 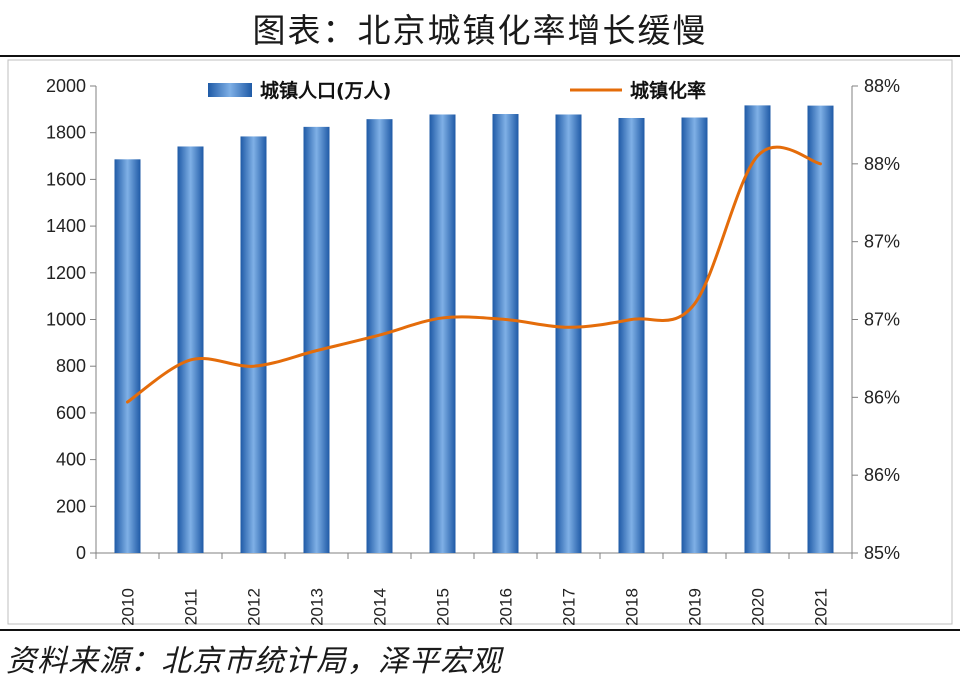 What do you see at coordinates (758, 607) in the screenshot?
I see `x-tick-label: 2020` at bounding box center [758, 607].